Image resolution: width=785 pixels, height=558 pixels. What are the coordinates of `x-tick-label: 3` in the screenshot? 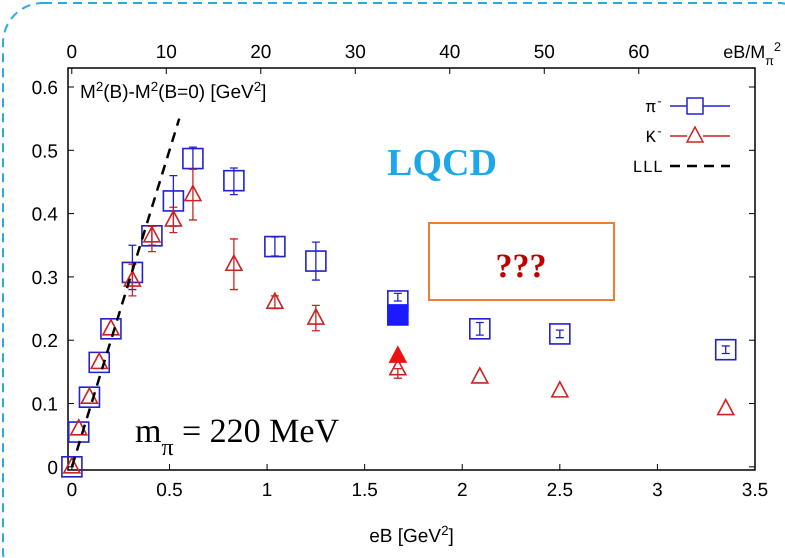 It's located at (657, 490).